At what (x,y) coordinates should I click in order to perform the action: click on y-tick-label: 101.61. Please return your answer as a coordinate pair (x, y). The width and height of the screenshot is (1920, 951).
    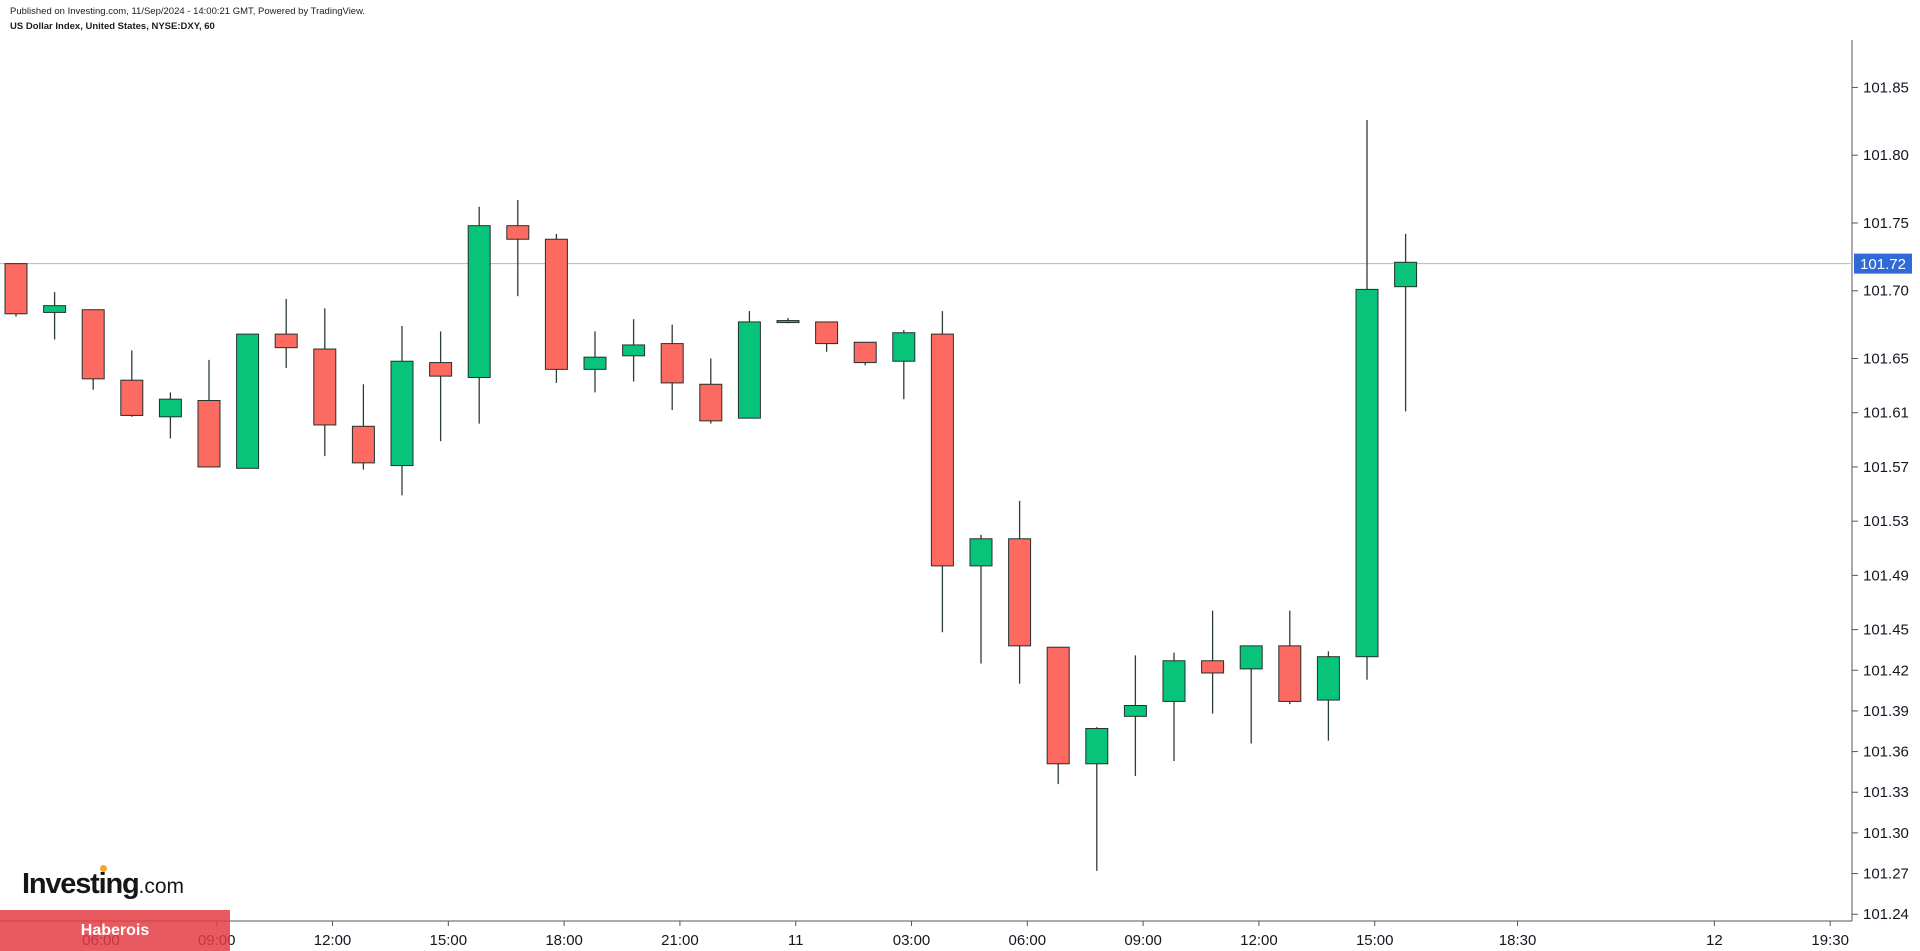
    Looking at the image, I should click on (1886, 413).